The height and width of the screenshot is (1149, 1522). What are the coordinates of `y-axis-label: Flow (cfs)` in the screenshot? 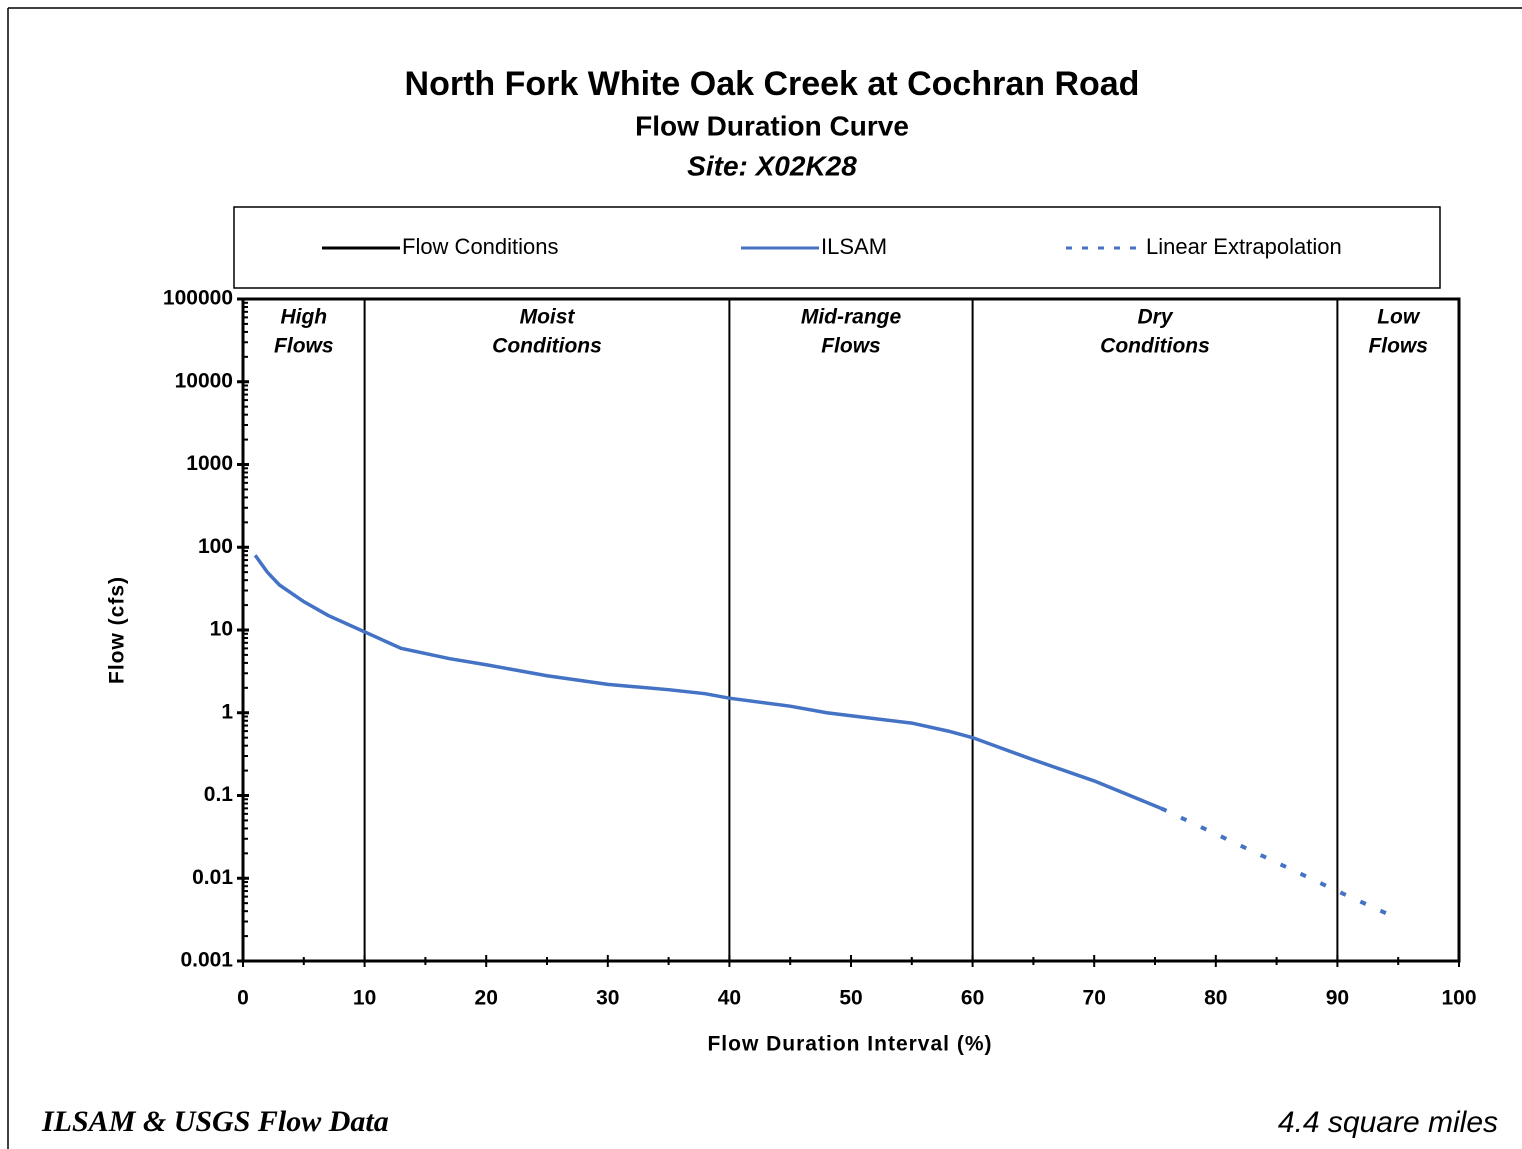 It's located at (117, 630).